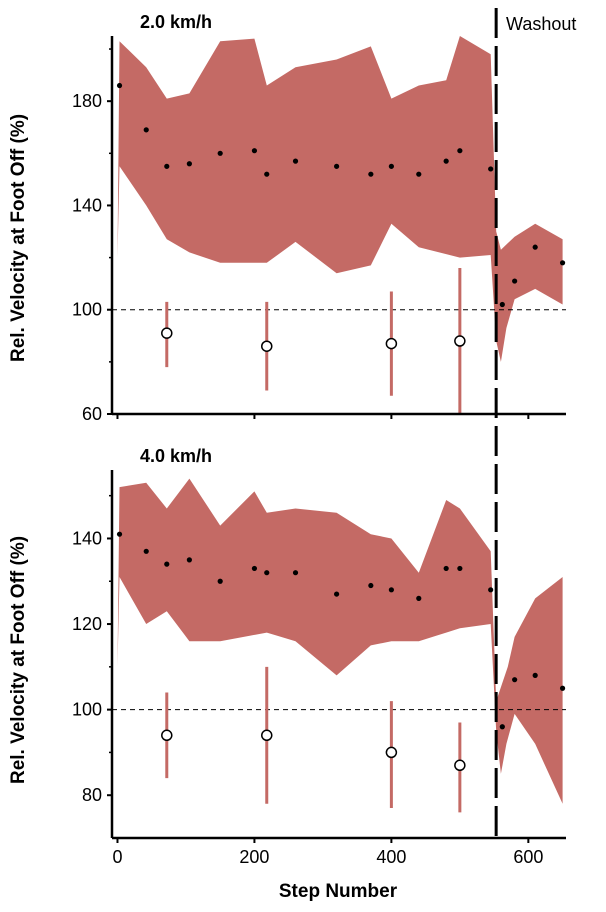  What do you see at coordinates (176, 22) in the screenshot?
I see `panel-title: 2.0 km/h` at bounding box center [176, 22].